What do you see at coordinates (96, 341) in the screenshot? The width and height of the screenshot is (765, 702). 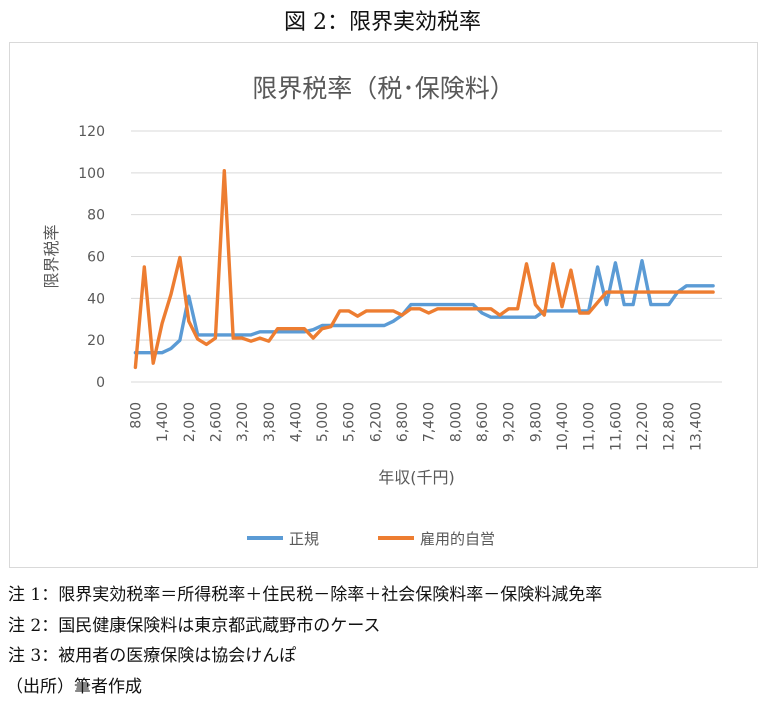 I see `y-tick-label: 20` at bounding box center [96, 341].